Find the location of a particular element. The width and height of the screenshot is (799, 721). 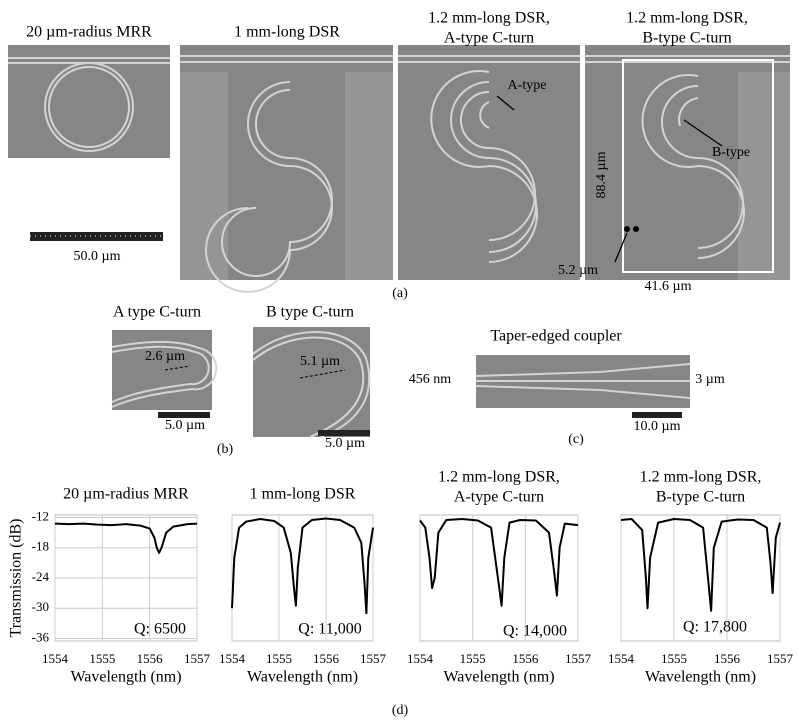

chart-title: B-type C-turn is located at coordinates (700, 497).